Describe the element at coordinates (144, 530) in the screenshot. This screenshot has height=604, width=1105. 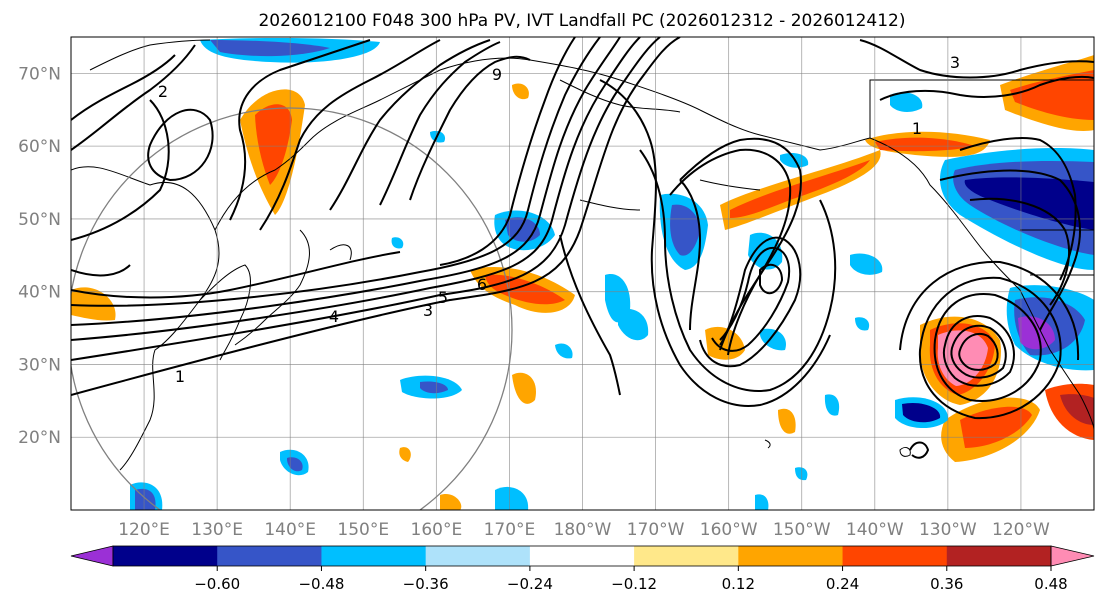
I see `longitude-label: 120°E` at that location.